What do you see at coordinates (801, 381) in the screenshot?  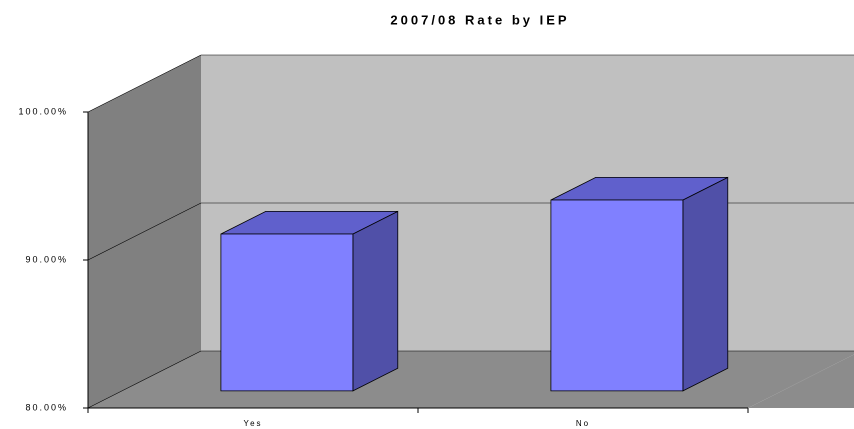 I see `floor-right` at bounding box center [801, 381].